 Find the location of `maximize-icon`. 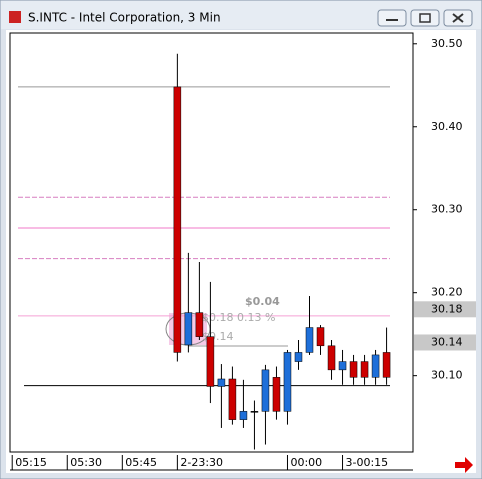

maximize-icon is located at coordinates (425, 18).